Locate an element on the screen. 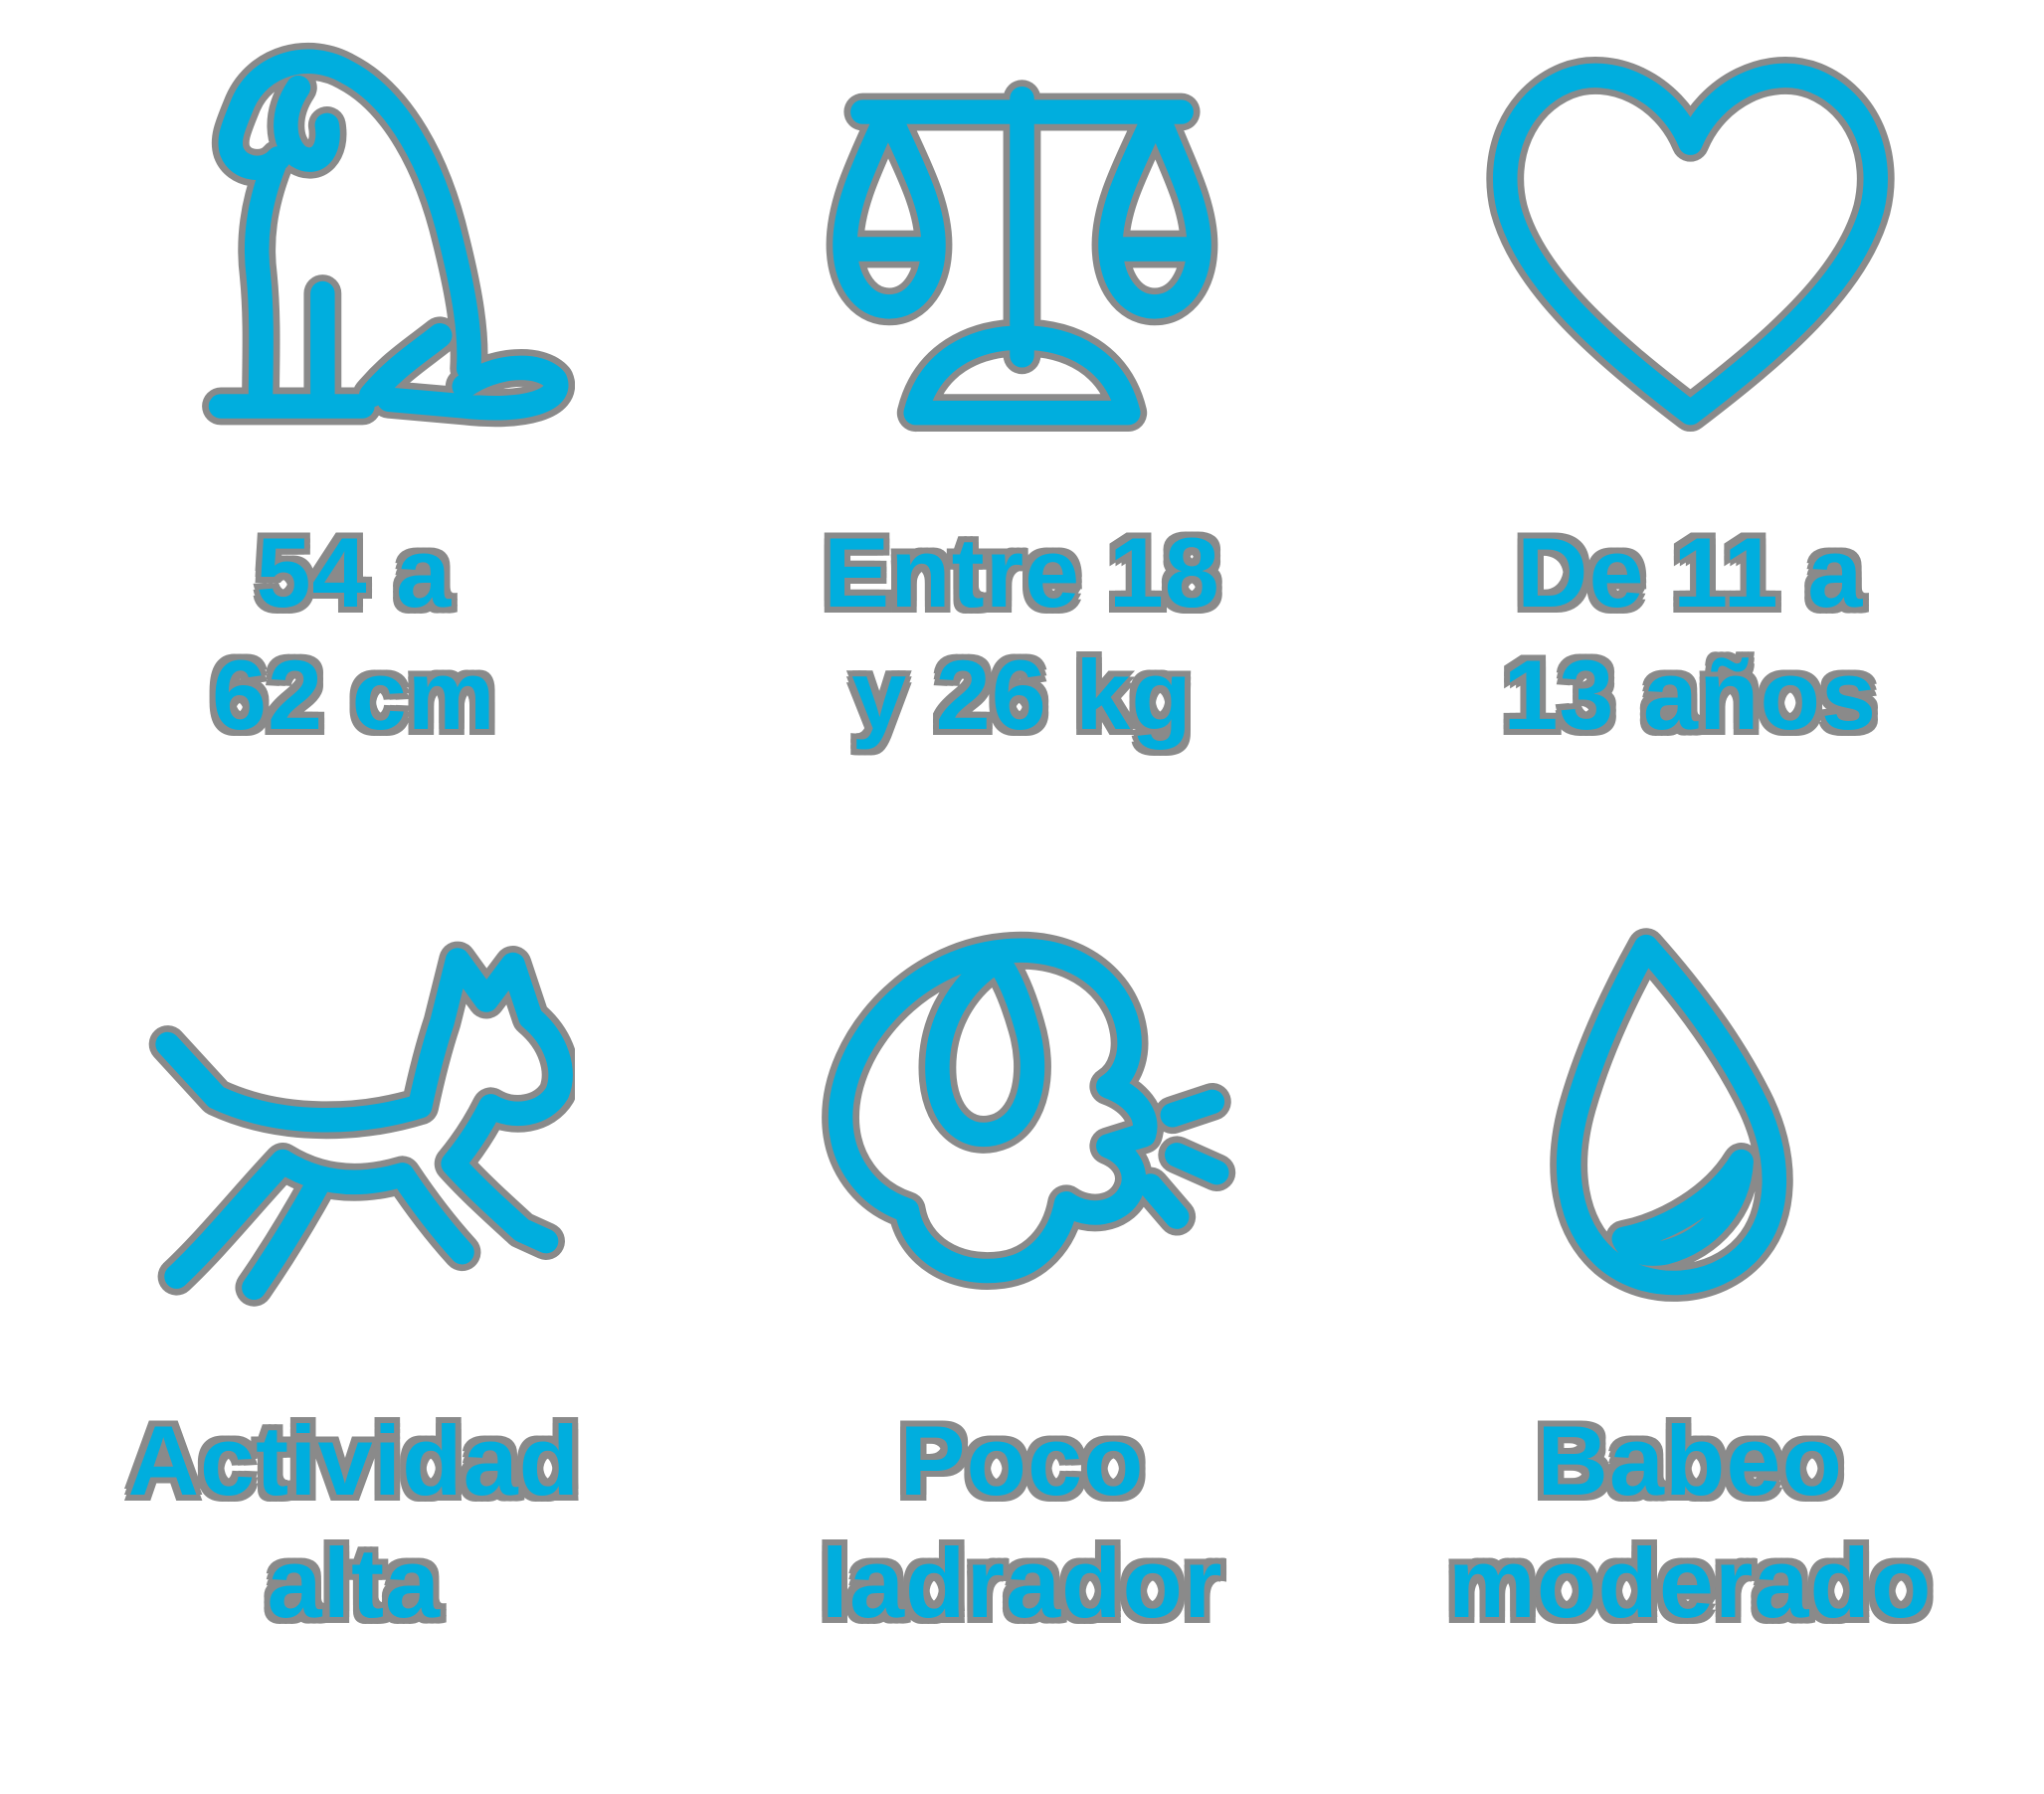  trait-label: De 11 a 13 años is located at coordinates (1690, 634).